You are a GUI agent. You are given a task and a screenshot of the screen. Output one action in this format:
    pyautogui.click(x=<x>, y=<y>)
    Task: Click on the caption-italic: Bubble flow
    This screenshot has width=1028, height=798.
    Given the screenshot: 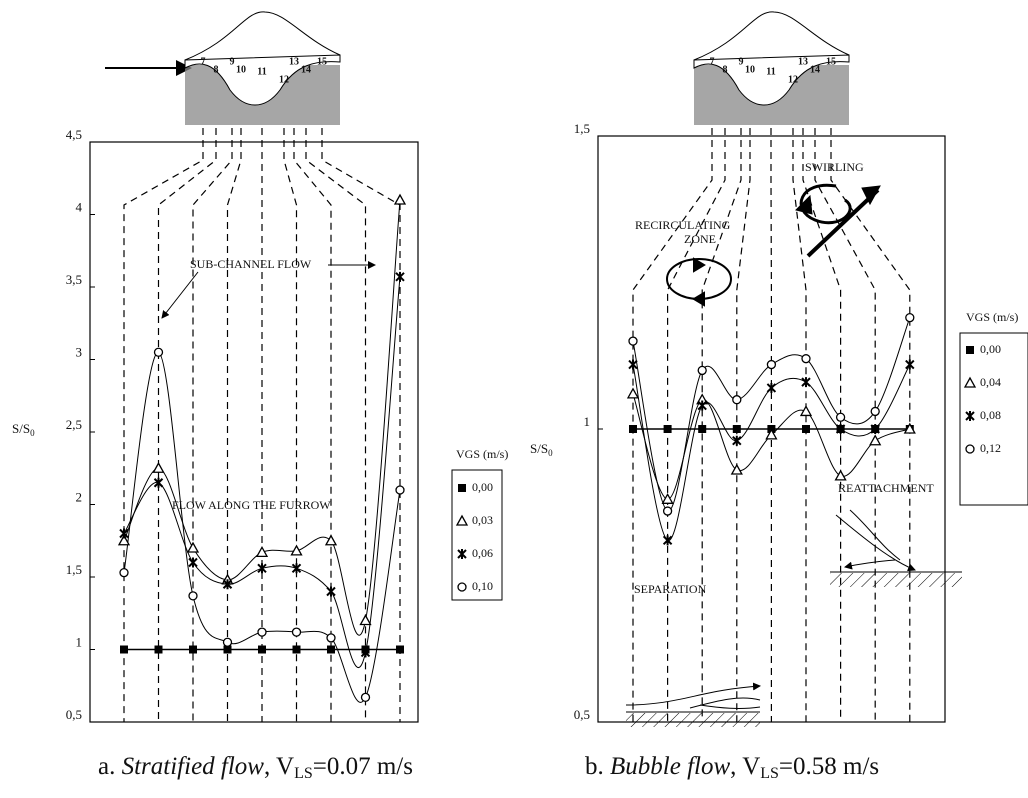 What is the action you would take?
    pyautogui.click(x=670, y=766)
    